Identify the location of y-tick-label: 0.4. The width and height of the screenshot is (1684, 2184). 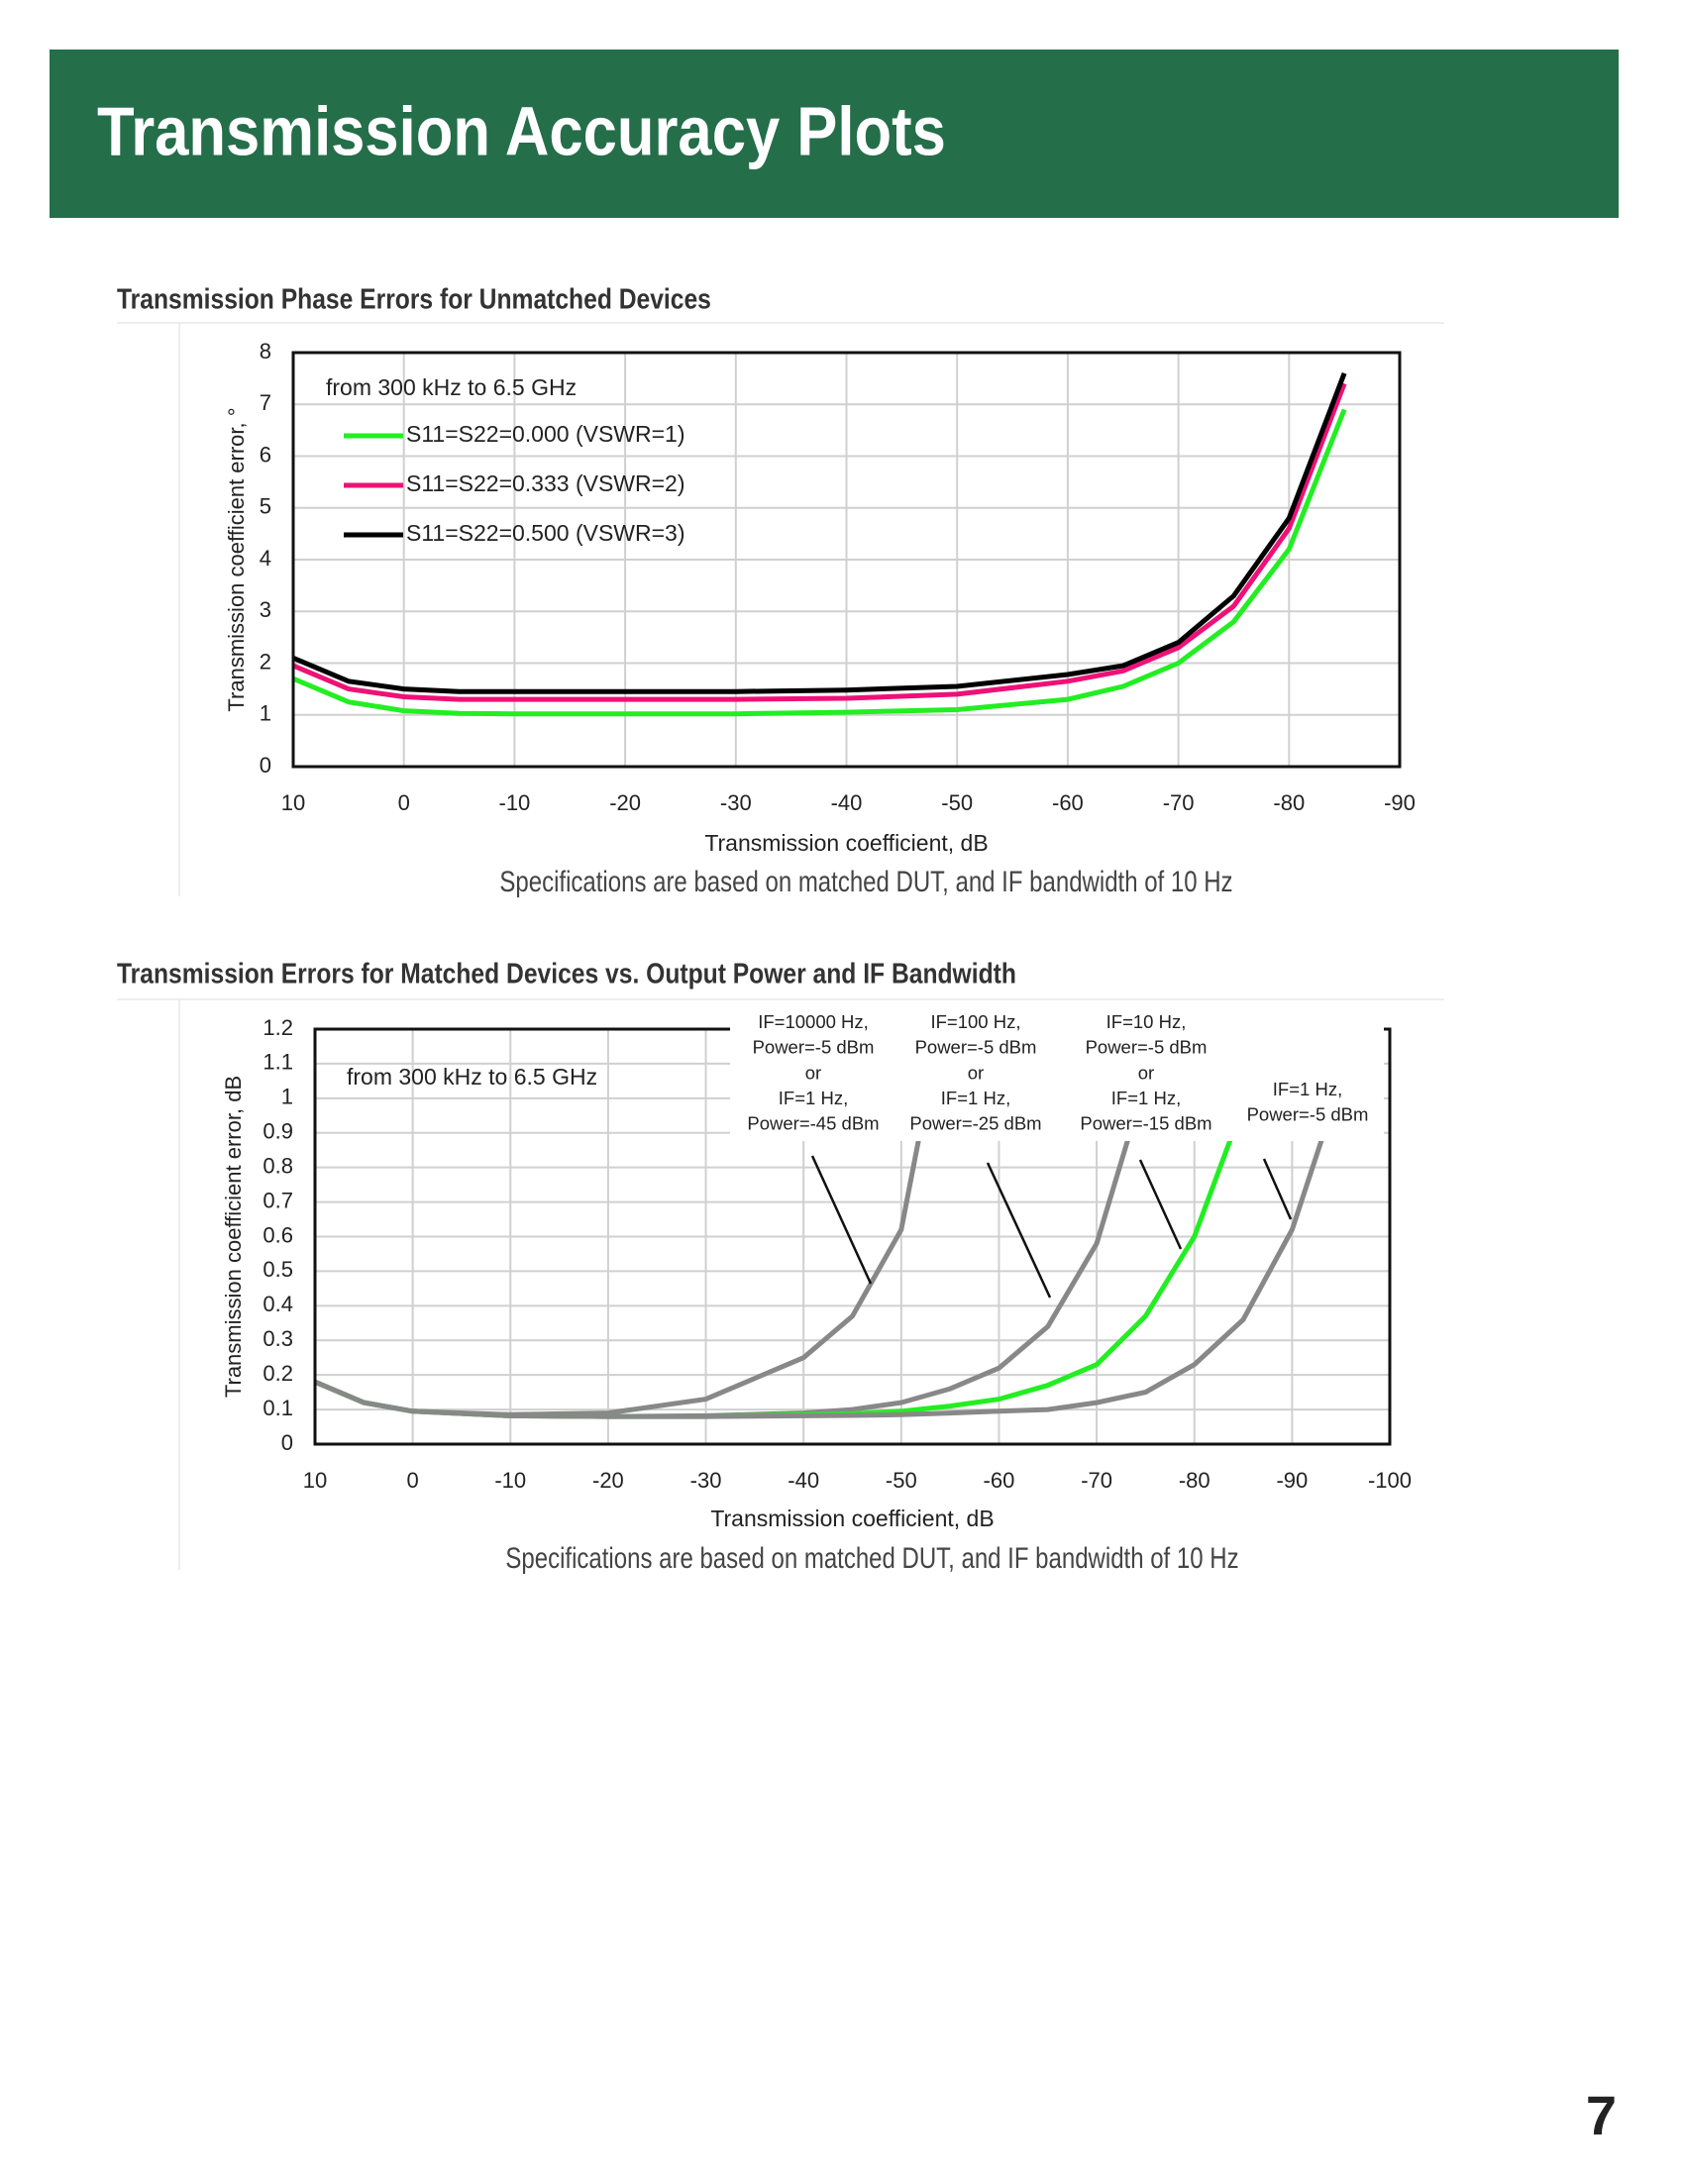
(278, 1304).